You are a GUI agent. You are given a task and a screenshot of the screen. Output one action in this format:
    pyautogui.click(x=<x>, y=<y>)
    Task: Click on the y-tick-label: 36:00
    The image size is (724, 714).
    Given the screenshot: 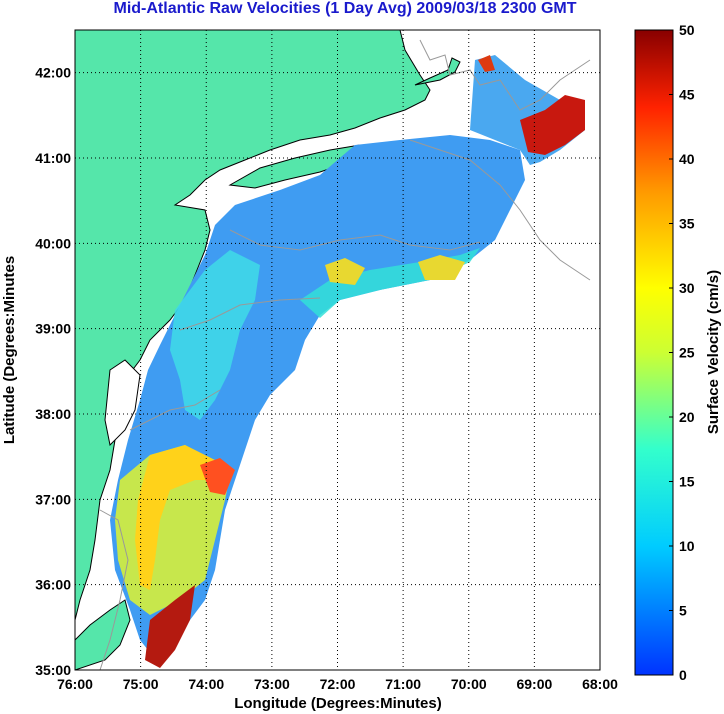 What is the action you would take?
    pyautogui.click(x=53, y=585)
    